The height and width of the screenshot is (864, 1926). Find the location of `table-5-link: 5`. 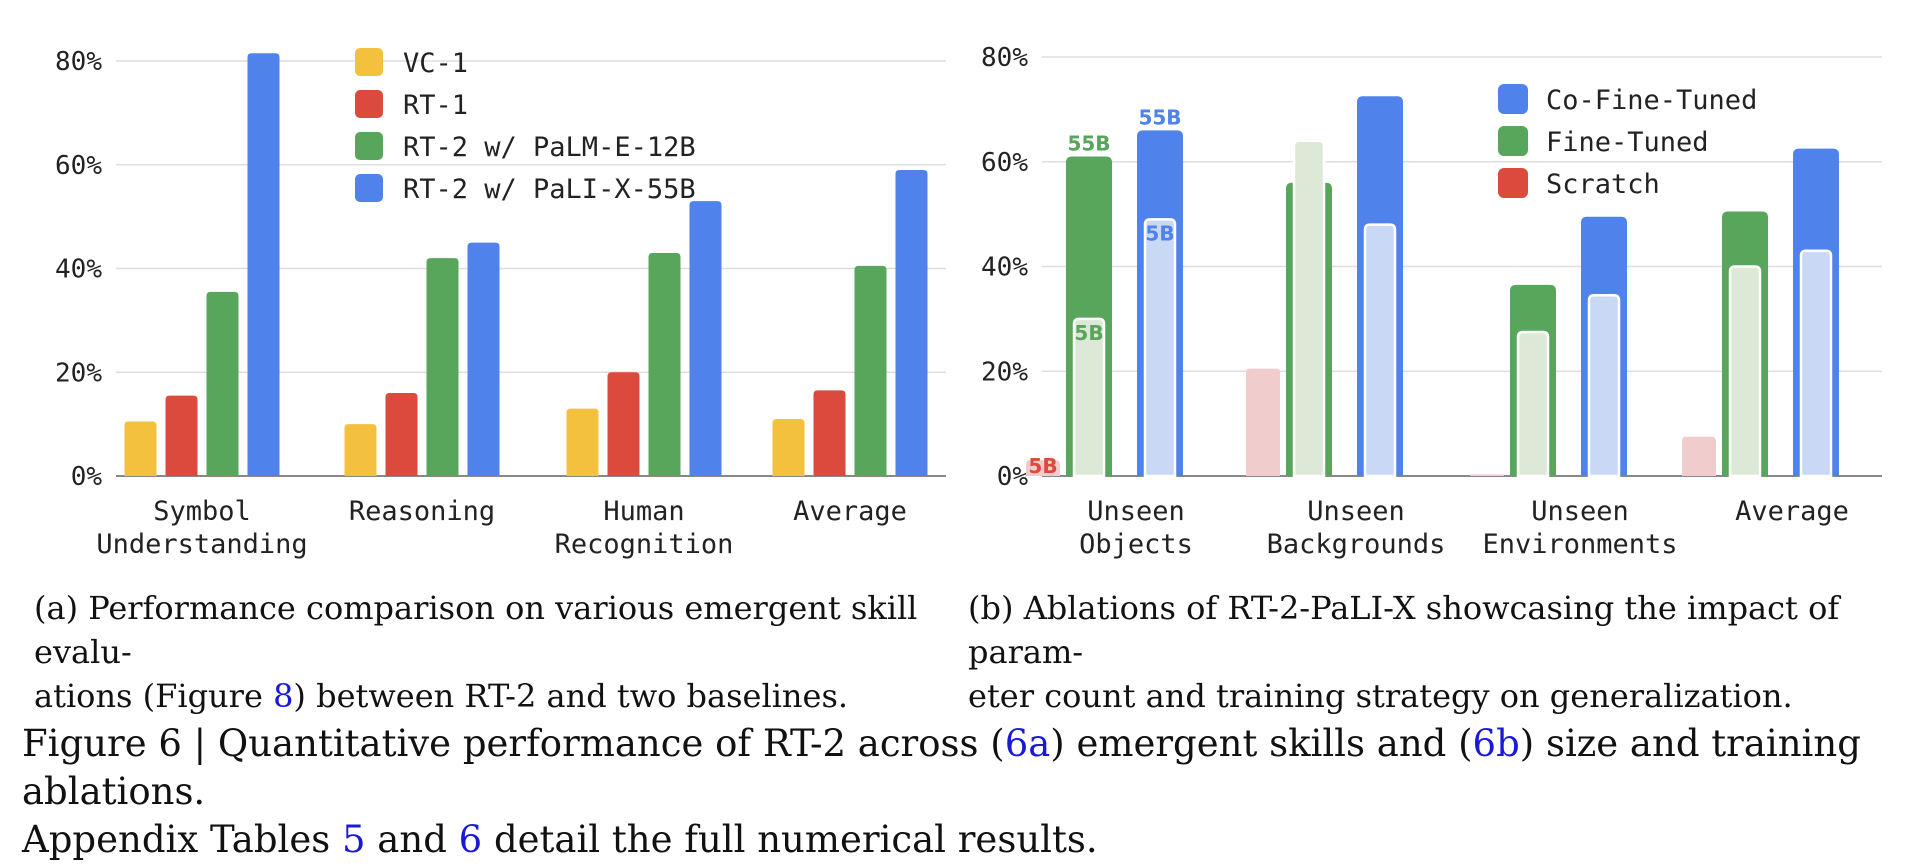

table-5-link: 5 is located at coordinates (354, 839).